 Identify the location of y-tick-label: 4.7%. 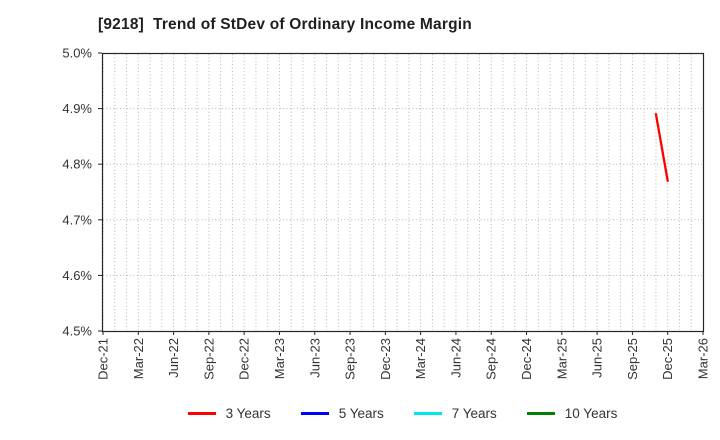
(77, 219).